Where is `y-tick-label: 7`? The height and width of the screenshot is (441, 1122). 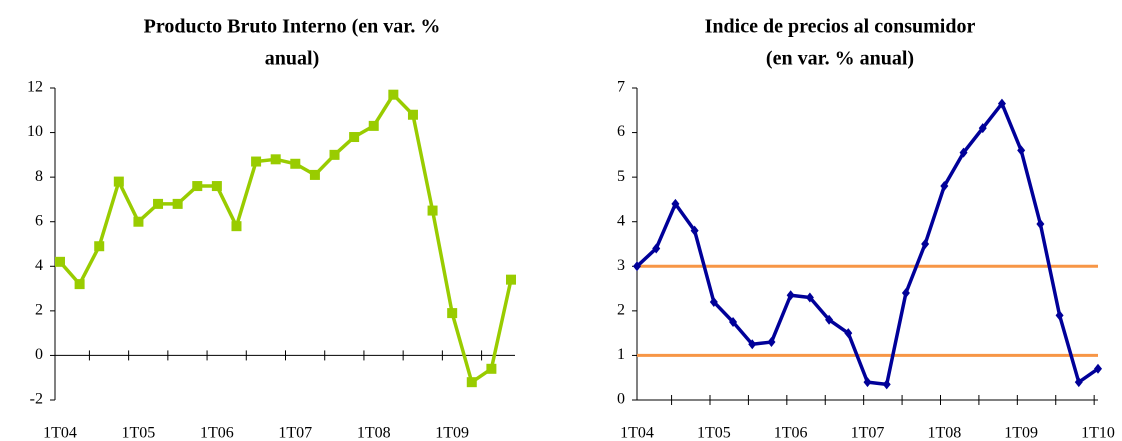 y-tick-label: 7 is located at coordinates (621, 87).